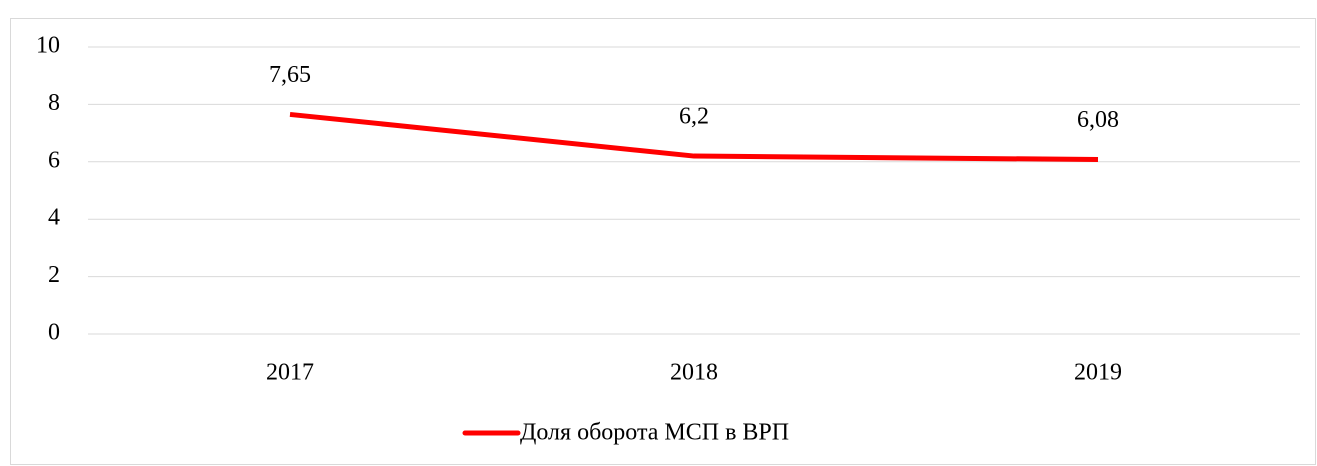 Image resolution: width=1317 pixels, height=466 pixels. Describe the element at coordinates (48, 46) in the screenshot. I see `y-tick-label: 10` at that location.